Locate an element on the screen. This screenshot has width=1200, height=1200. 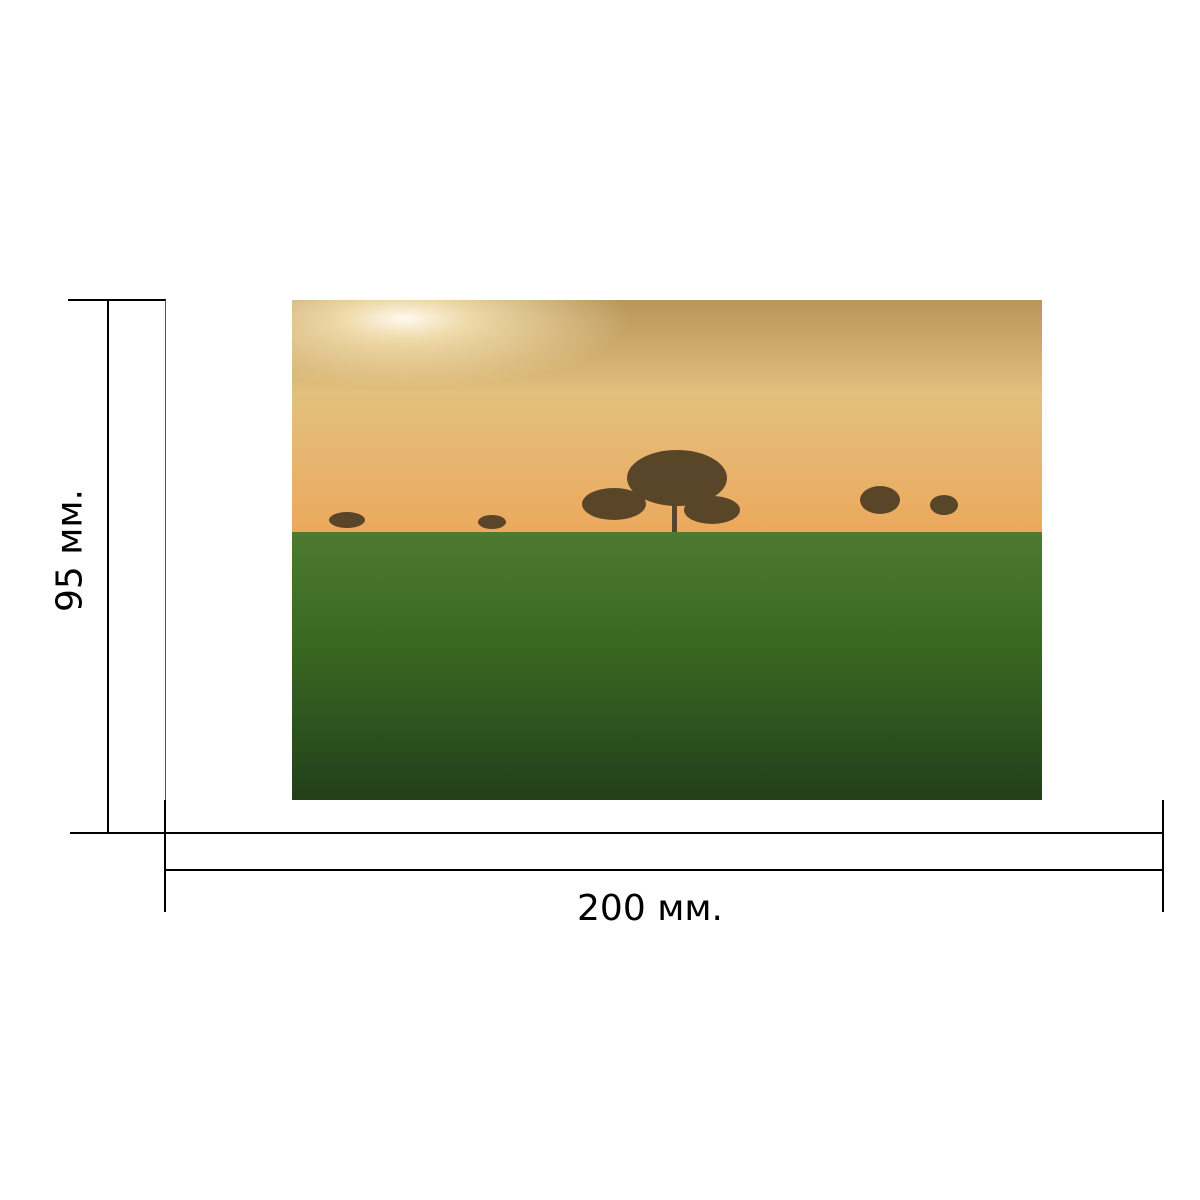
height-dimension-line is located at coordinates (108, 567).